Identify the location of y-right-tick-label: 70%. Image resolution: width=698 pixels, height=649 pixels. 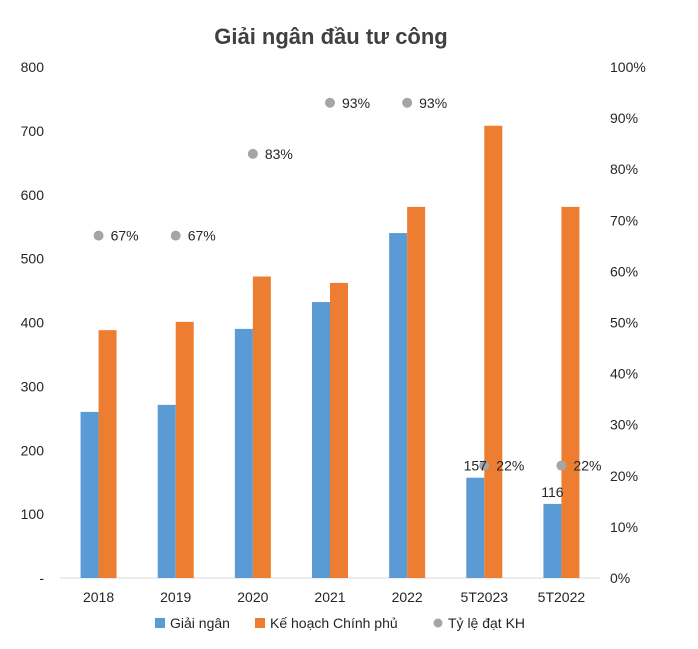
(624, 220).